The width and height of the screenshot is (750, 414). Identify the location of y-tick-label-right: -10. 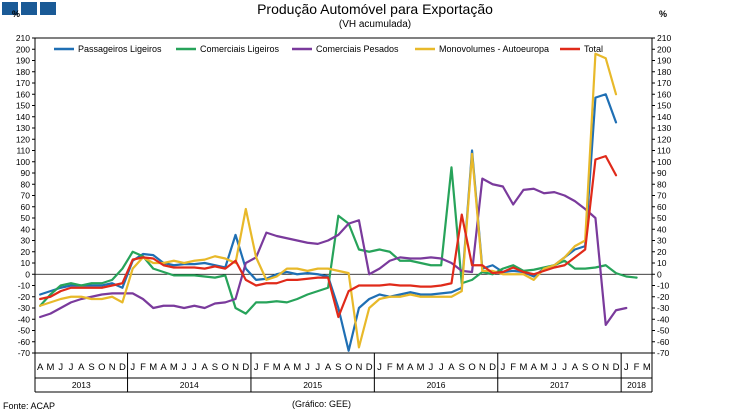
(663, 286).